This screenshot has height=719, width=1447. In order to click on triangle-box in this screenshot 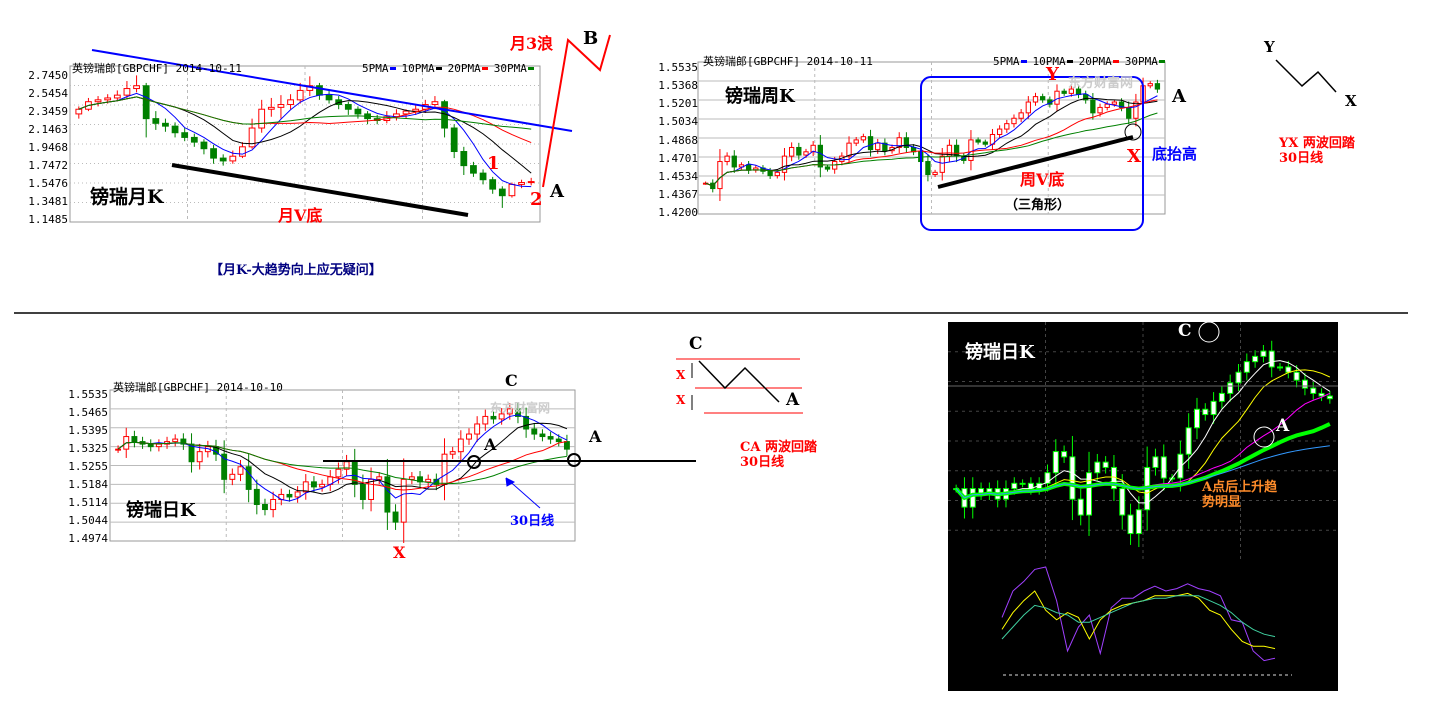, I will do `click(1032, 153)`.